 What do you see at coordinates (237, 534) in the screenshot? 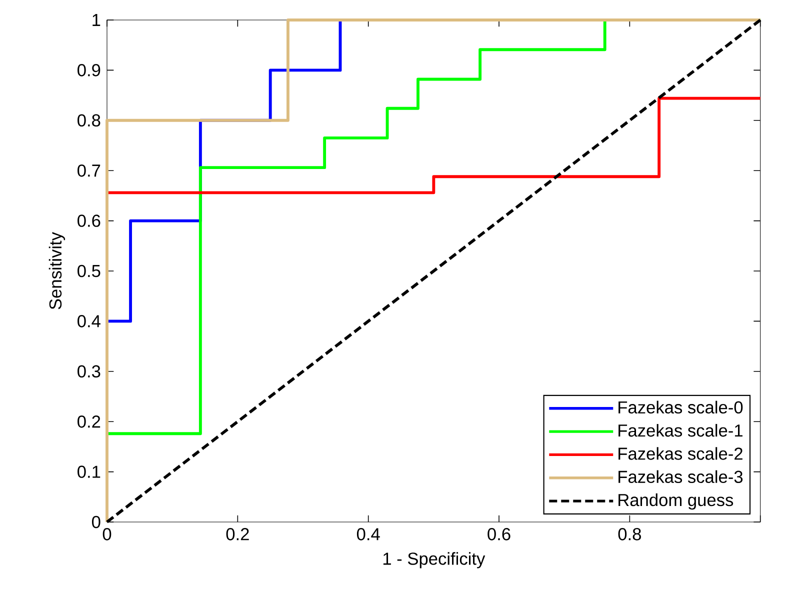
I see `x-tick-label: 0.2` at bounding box center [237, 534].